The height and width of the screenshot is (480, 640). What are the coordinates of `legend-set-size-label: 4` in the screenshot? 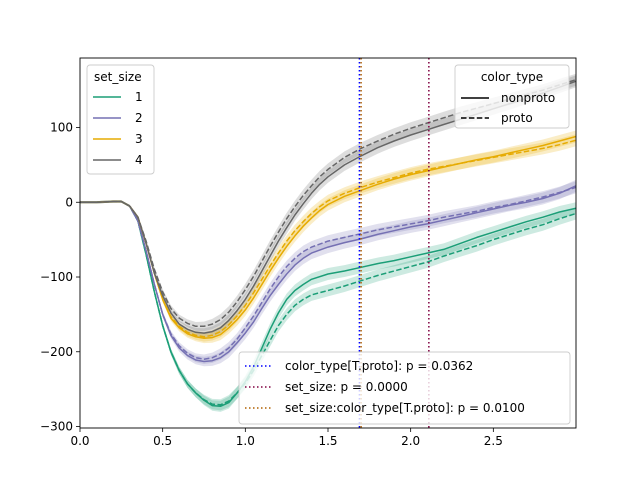 It's located at (139, 160).